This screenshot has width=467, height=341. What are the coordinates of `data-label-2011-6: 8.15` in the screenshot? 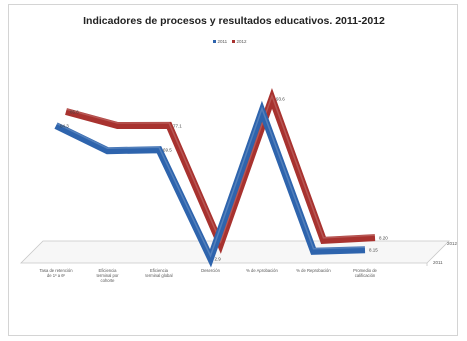 It's located at (373, 250).